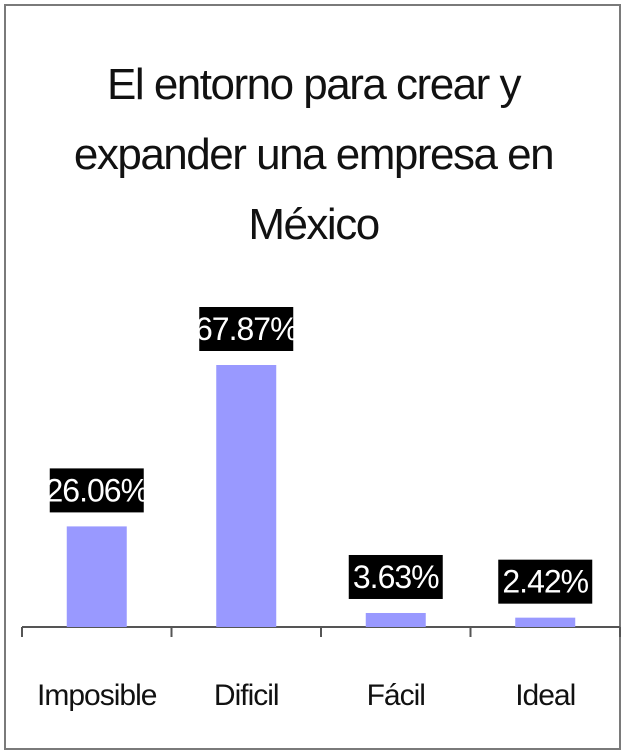  Describe the element at coordinates (314, 84) in the screenshot. I see `chart-title-line-1: El entorno para crear y` at that location.